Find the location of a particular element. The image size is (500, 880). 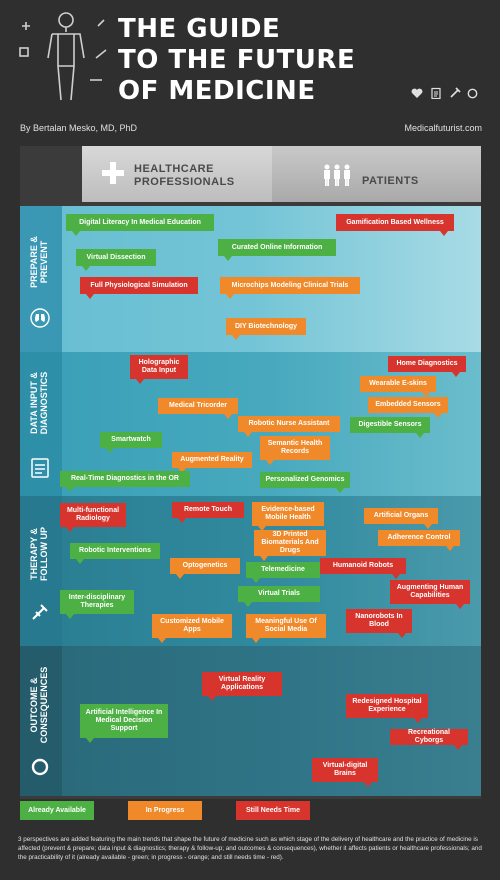

tag-wearable-e-skins: Wearable E-skins is located at coordinates (398, 386).